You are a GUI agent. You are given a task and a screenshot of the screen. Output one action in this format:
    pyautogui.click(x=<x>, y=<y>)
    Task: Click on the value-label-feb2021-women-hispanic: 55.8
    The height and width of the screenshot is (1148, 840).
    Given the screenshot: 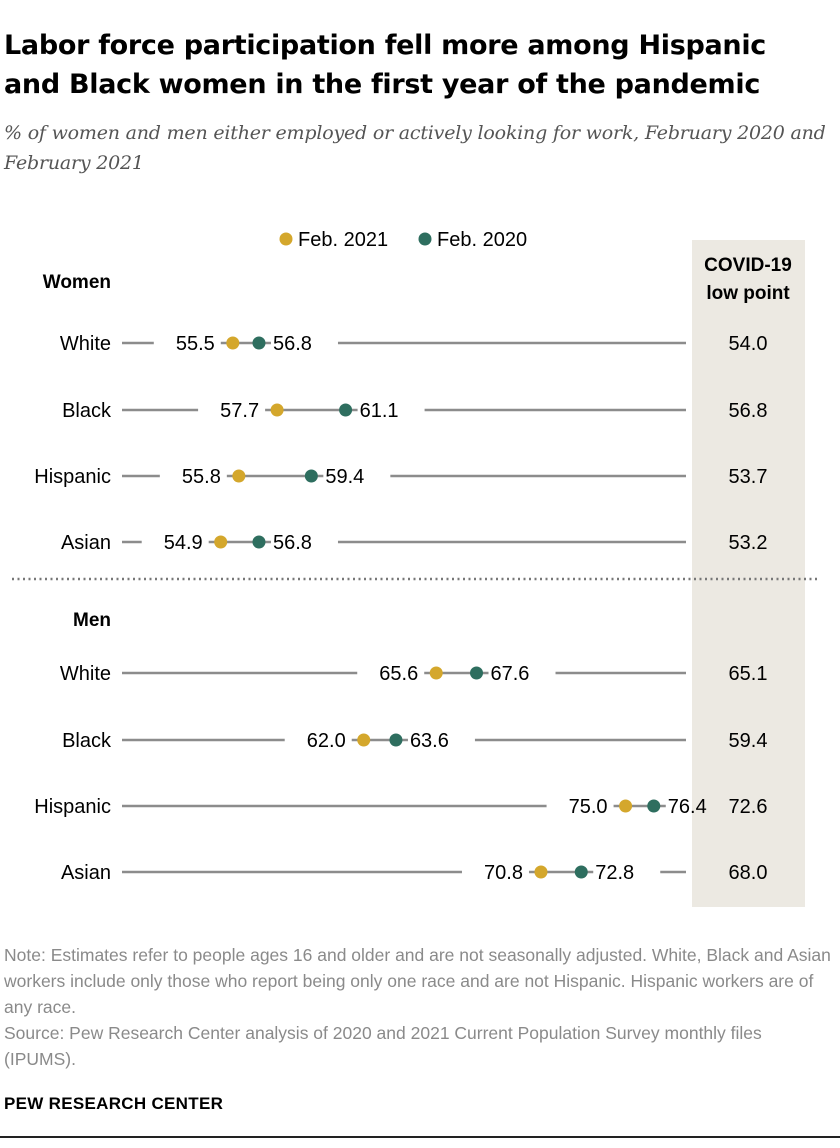 What is the action you would take?
    pyautogui.click(x=201, y=477)
    